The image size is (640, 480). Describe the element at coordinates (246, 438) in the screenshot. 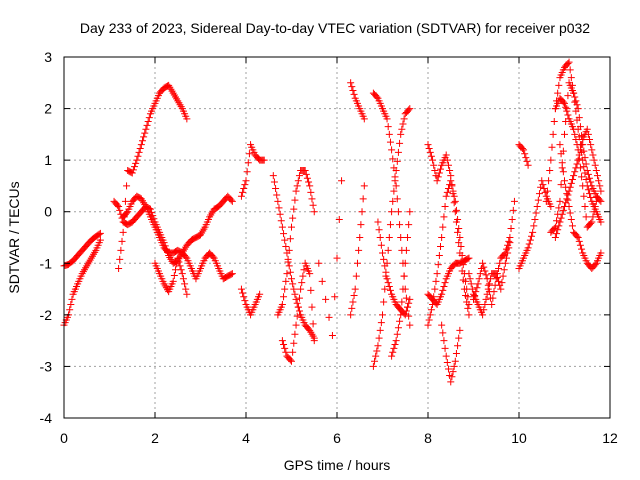

I see `x-tick-label: 4` at that location.